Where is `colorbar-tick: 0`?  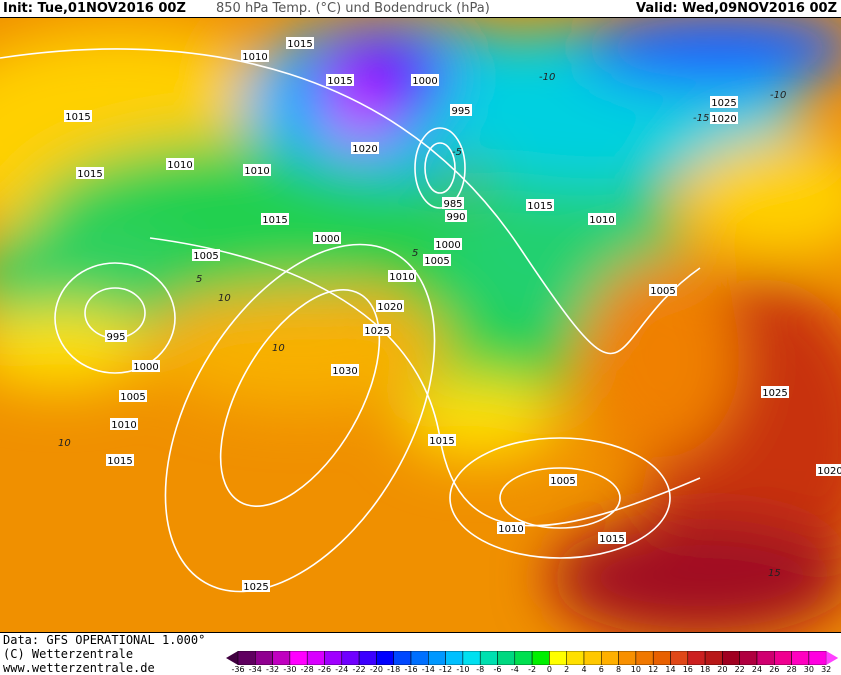
colorbar-tick: 0 is located at coordinates (549, 669).